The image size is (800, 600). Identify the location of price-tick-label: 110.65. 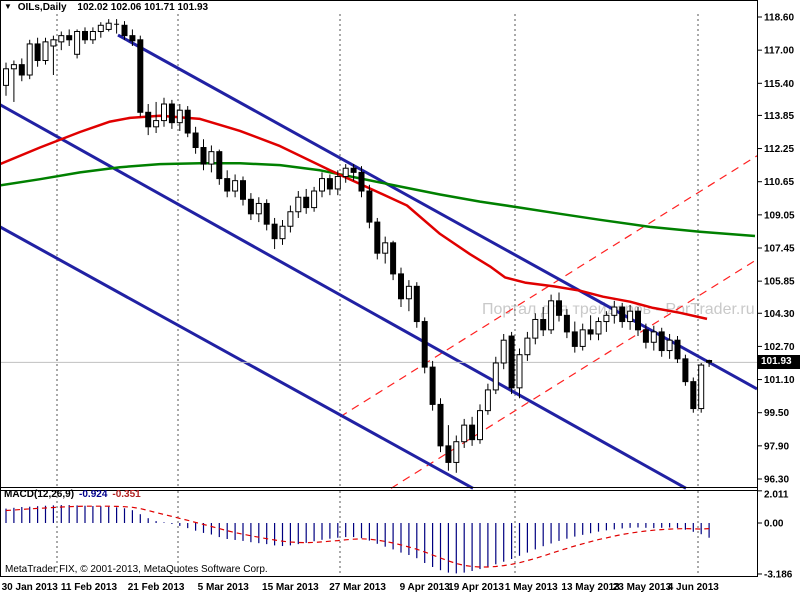
(779, 182).